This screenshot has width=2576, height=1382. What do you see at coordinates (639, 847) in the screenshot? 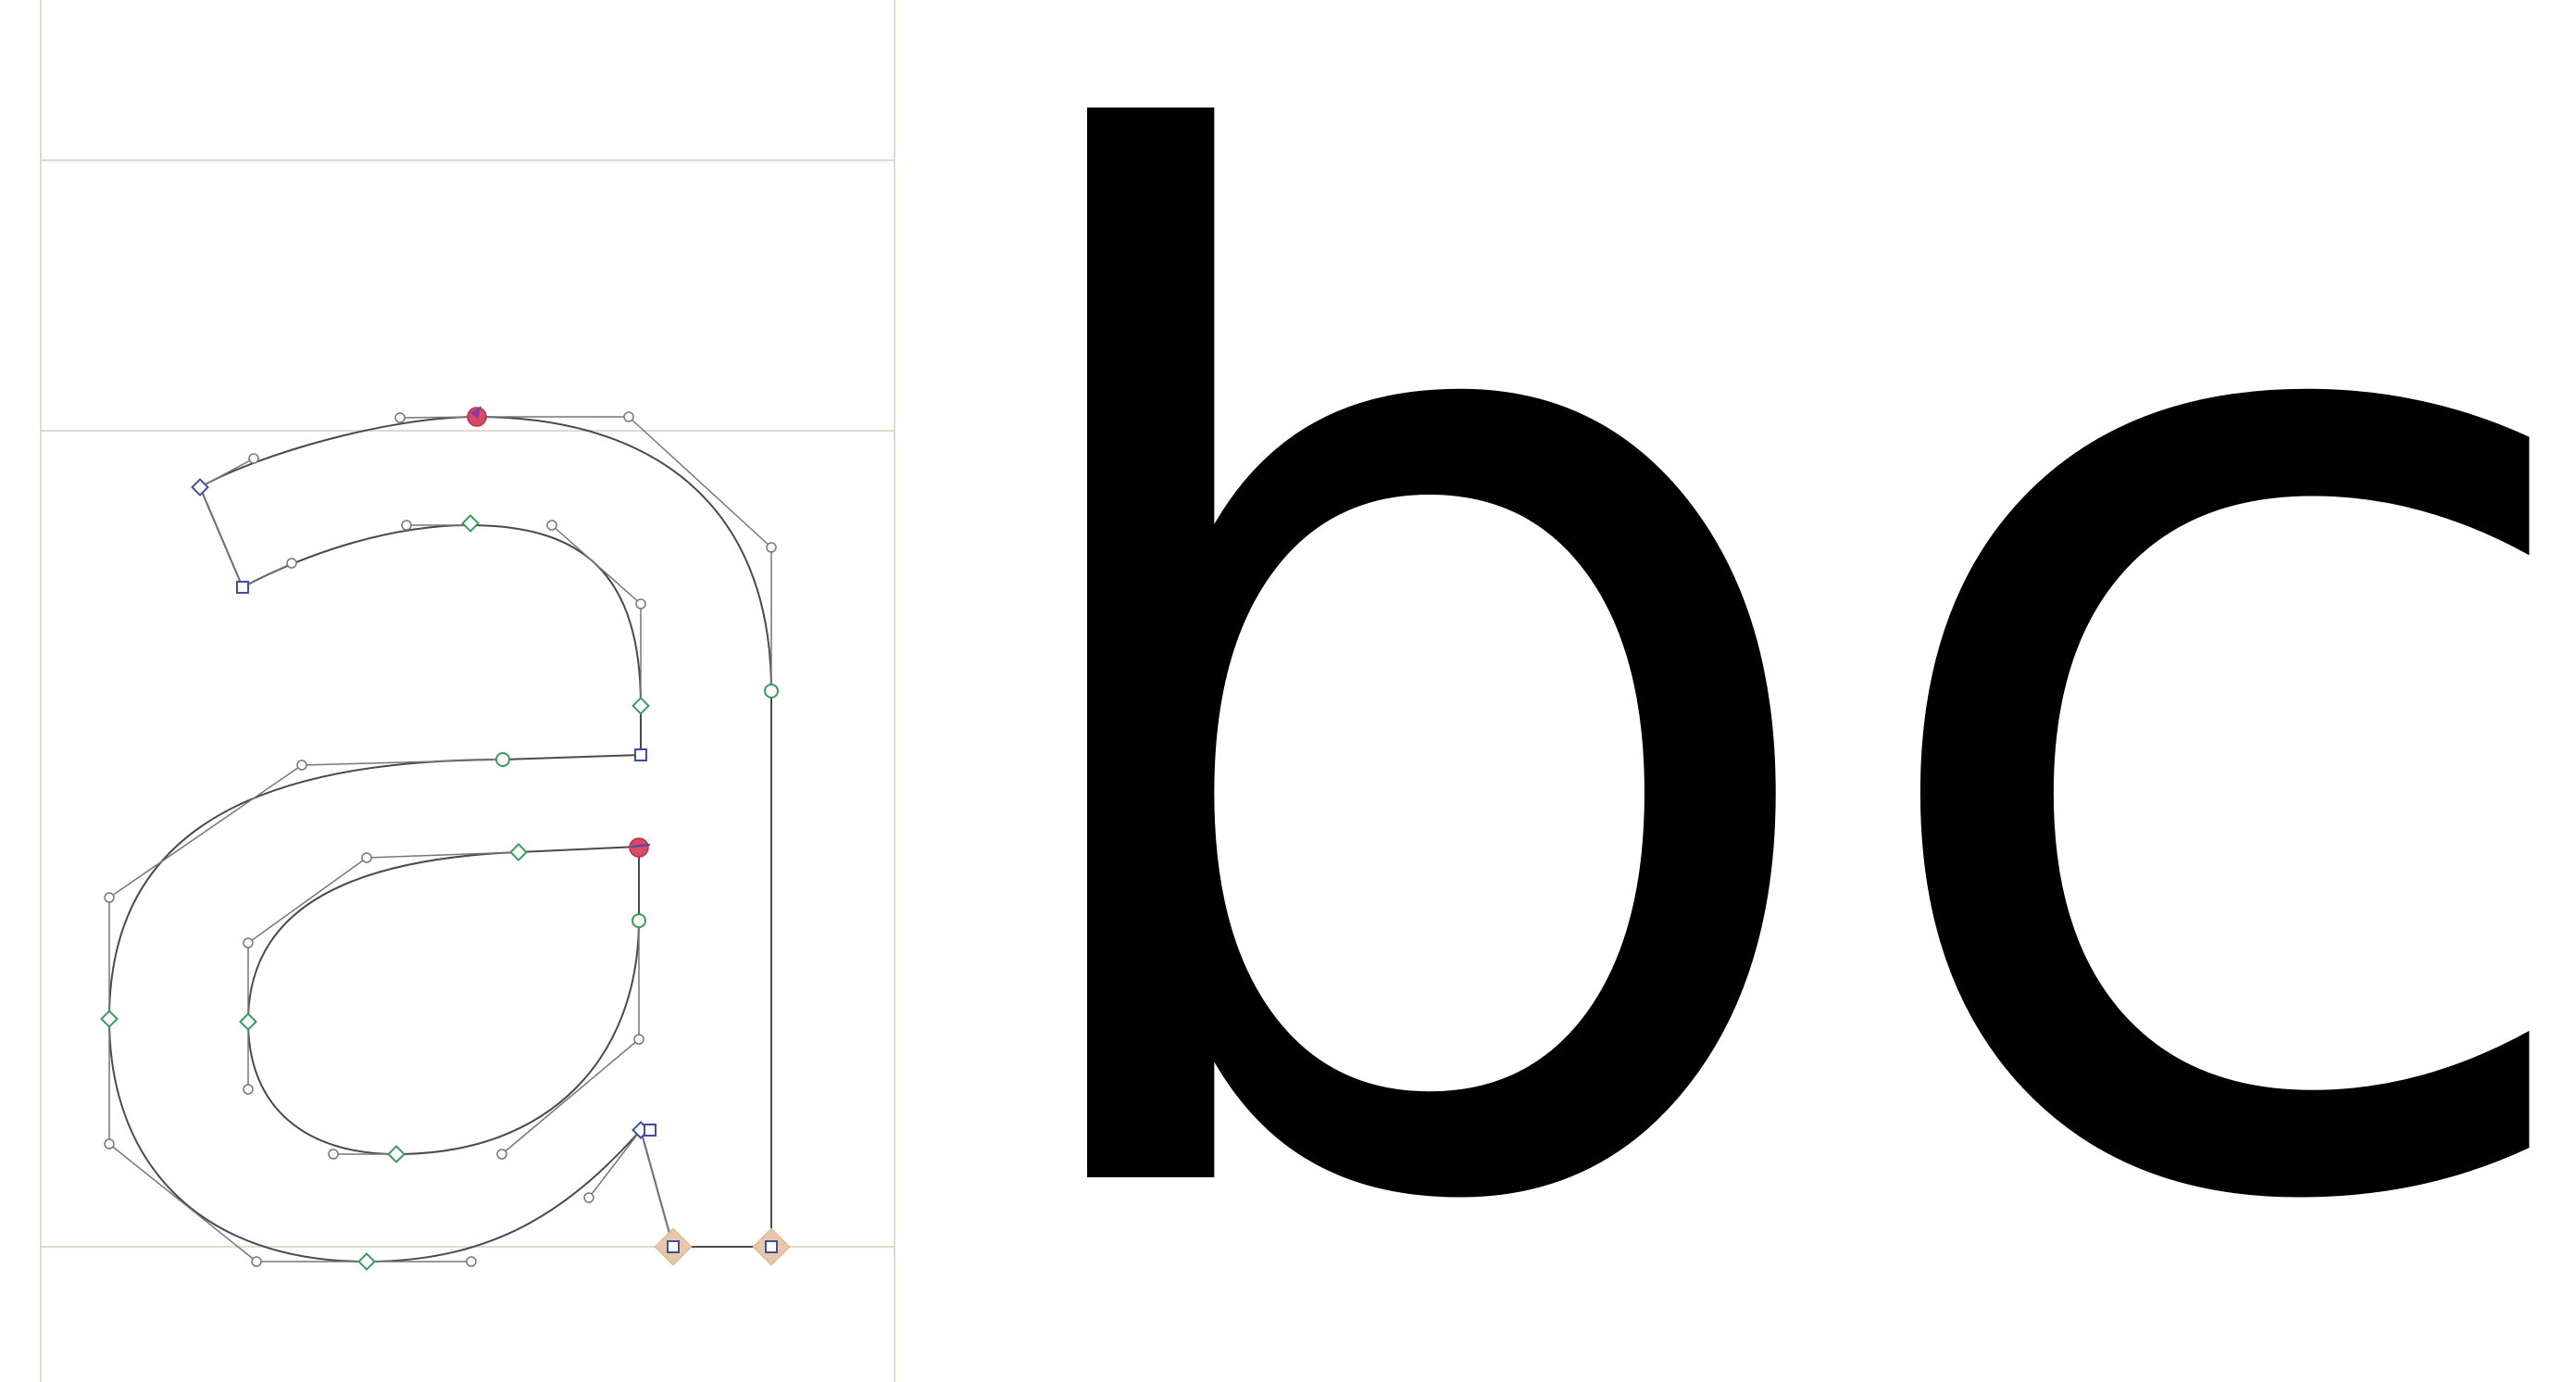
I see `selected-point` at bounding box center [639, 847].